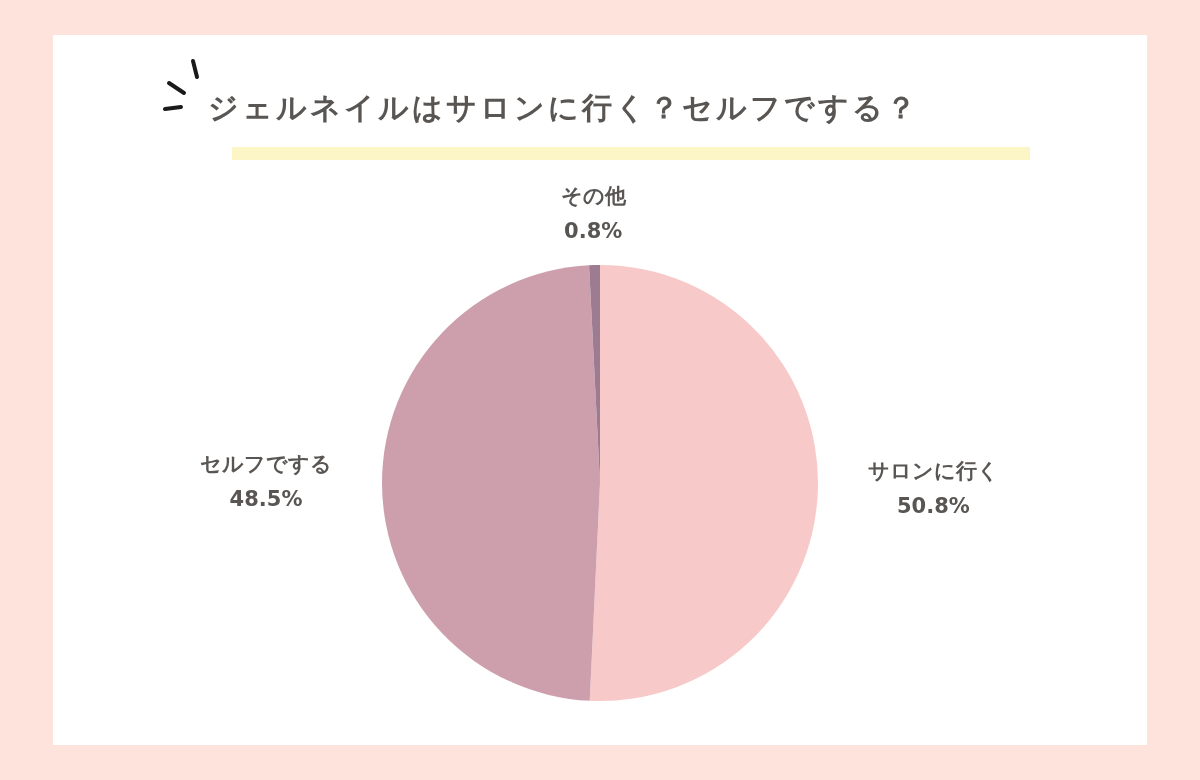 This screenshot has width=1200, height=780. Describe the element at coordinates (266, 499) in the screenshot. I see `data-label: 48.5%` at that location.